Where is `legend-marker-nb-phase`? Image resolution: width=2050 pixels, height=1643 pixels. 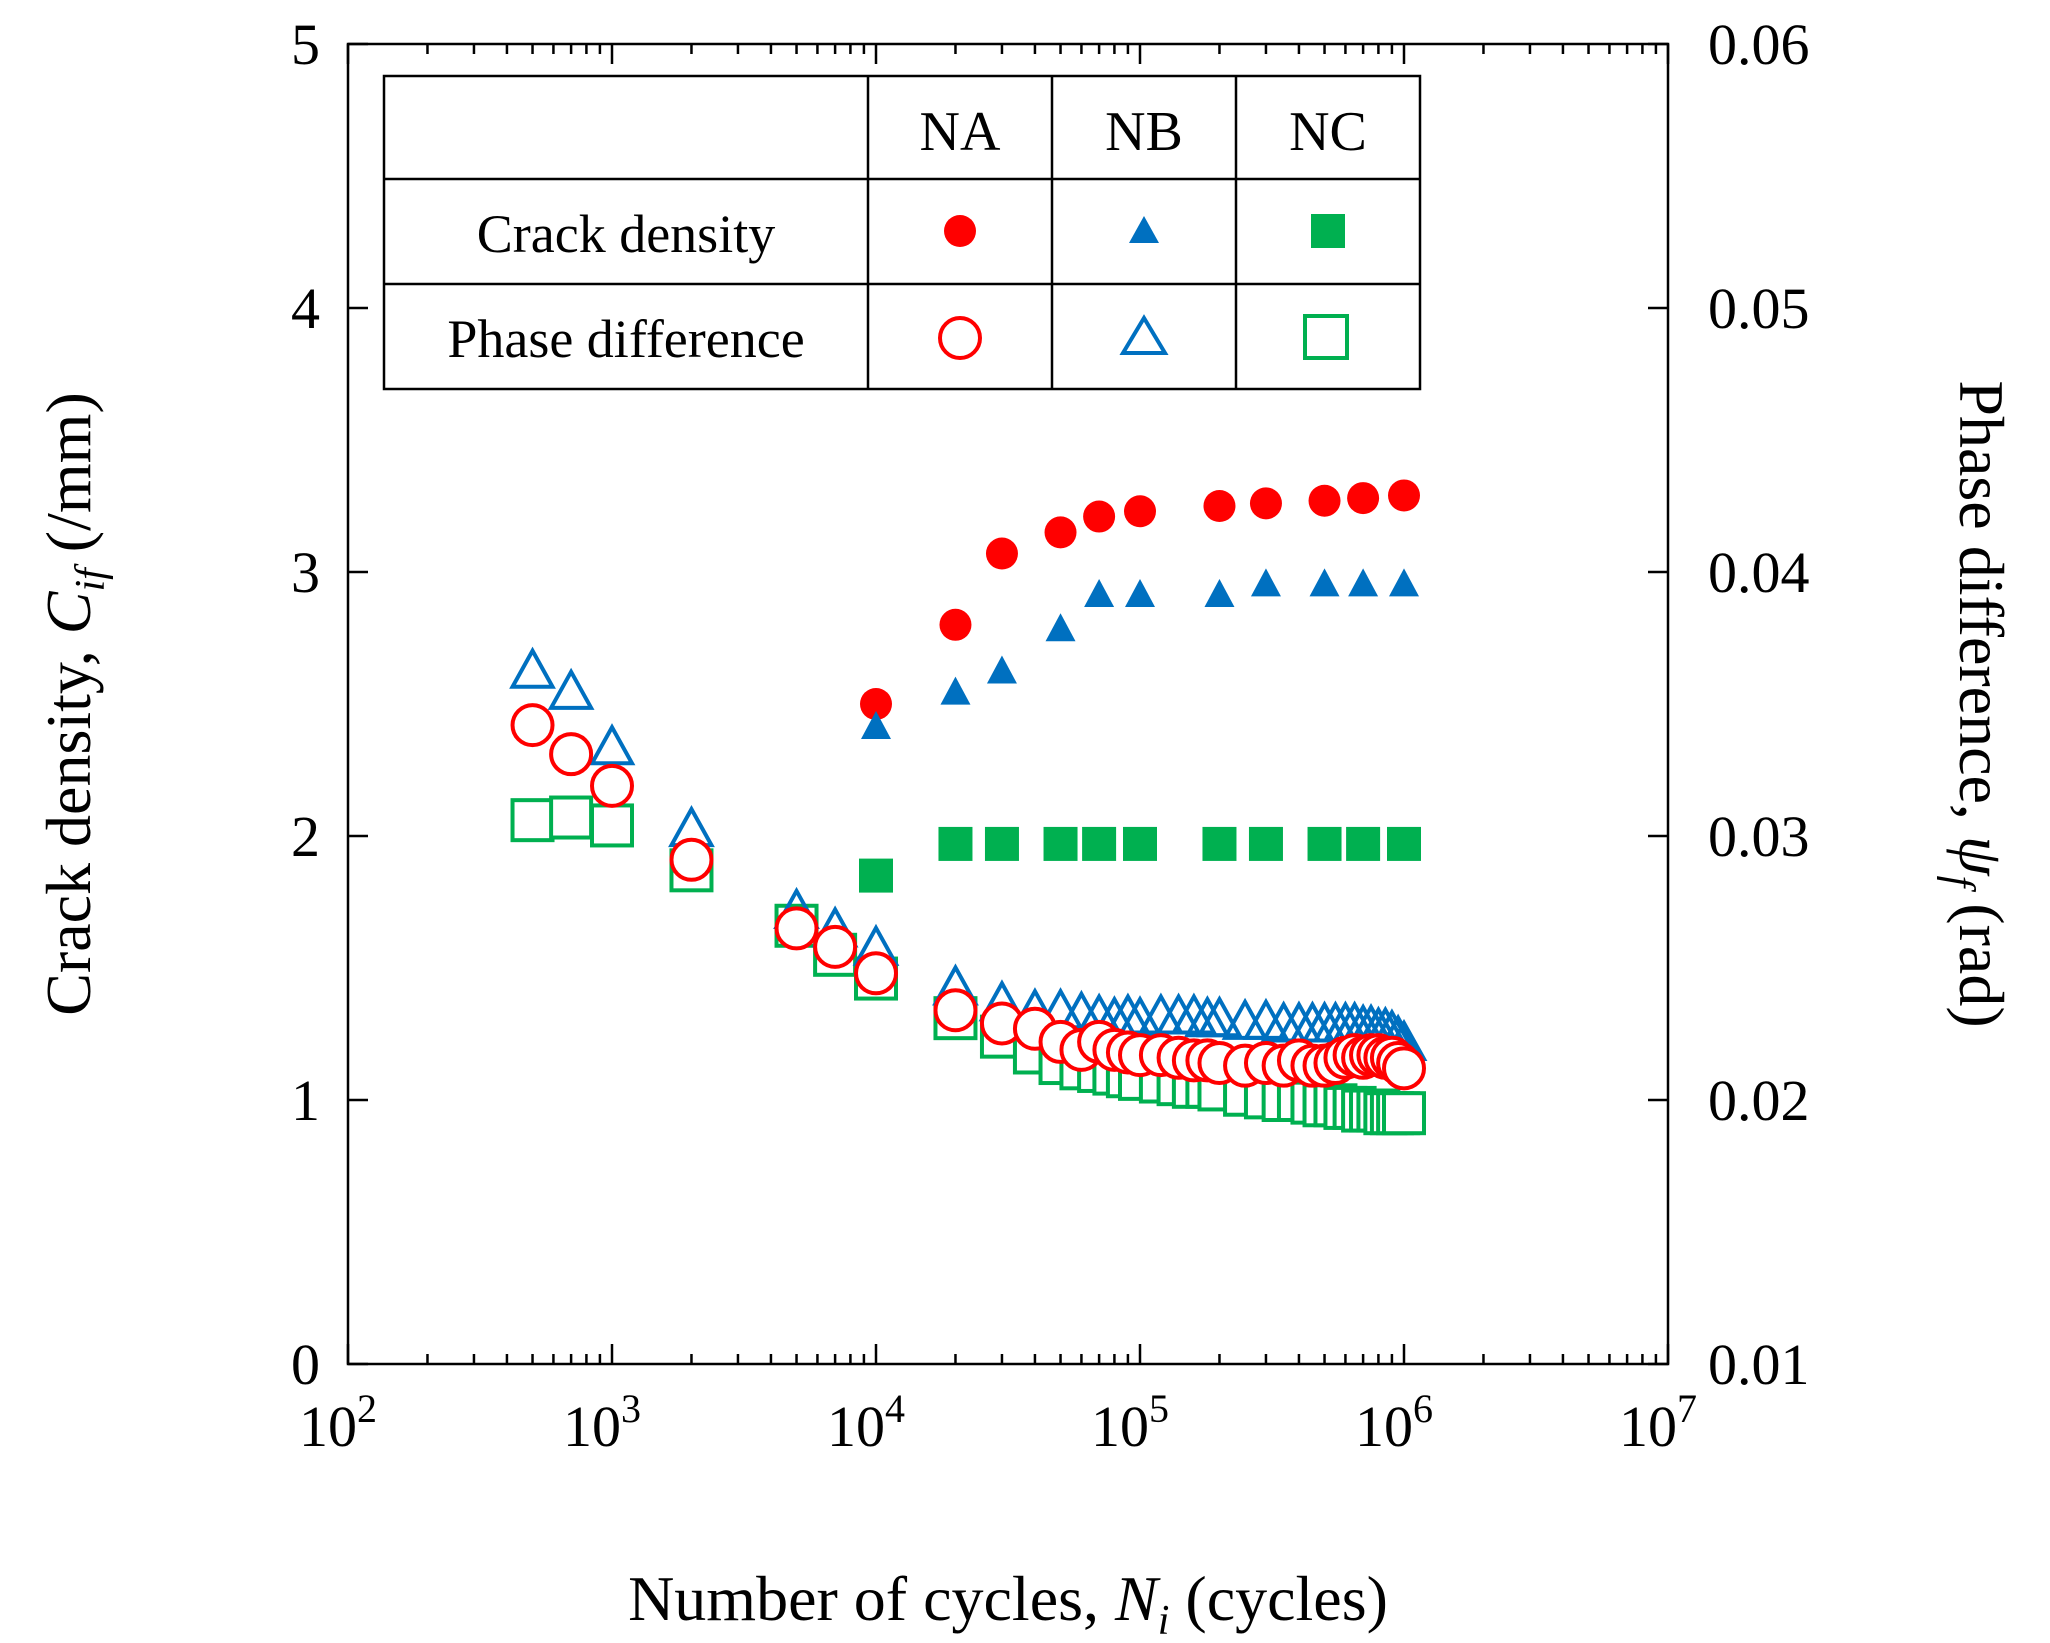 legend-marker-nb-phase is located at coordinates (1144, 334).